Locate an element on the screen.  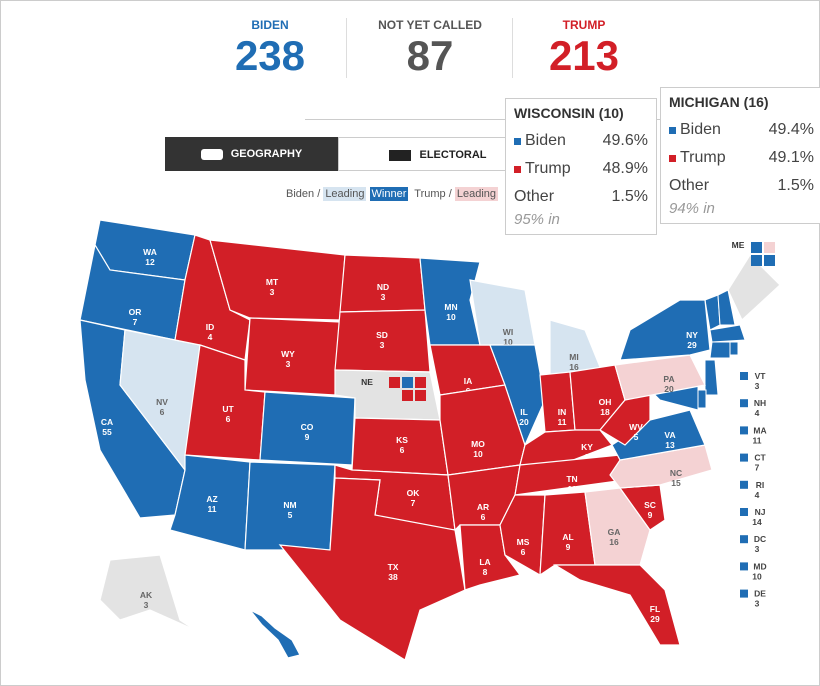
state-abbr: HI is located at coordinates (262, 639).